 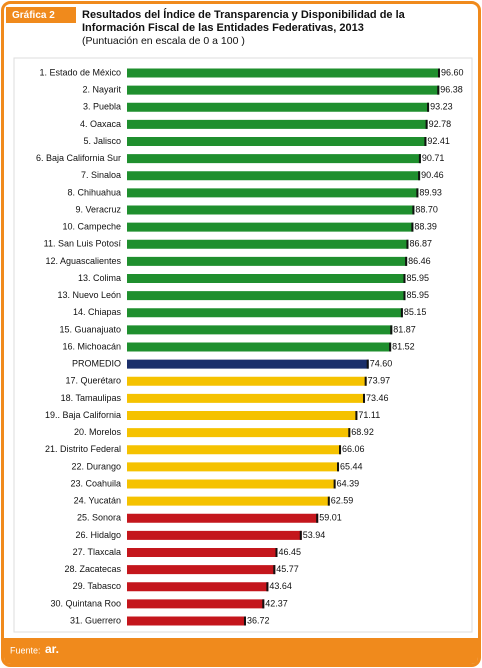 I want to click on value-label: 89.93, so click(x=430, y=192).